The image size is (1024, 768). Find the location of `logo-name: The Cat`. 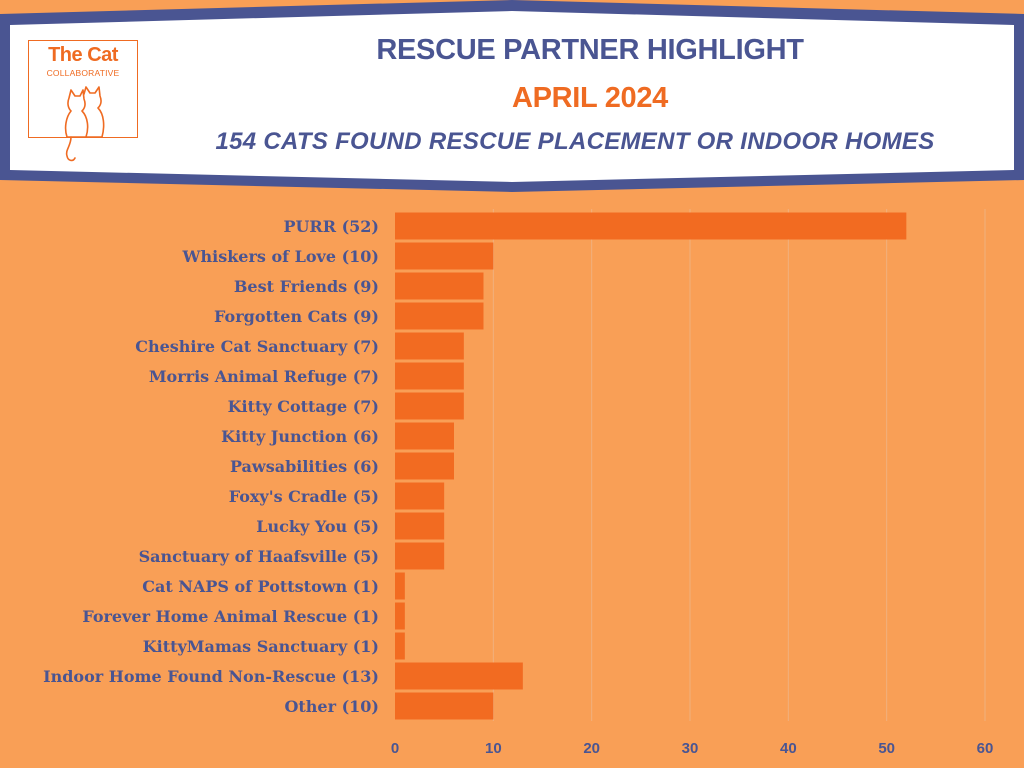

logo-name: The Cat is located at coordinates (83, 55).